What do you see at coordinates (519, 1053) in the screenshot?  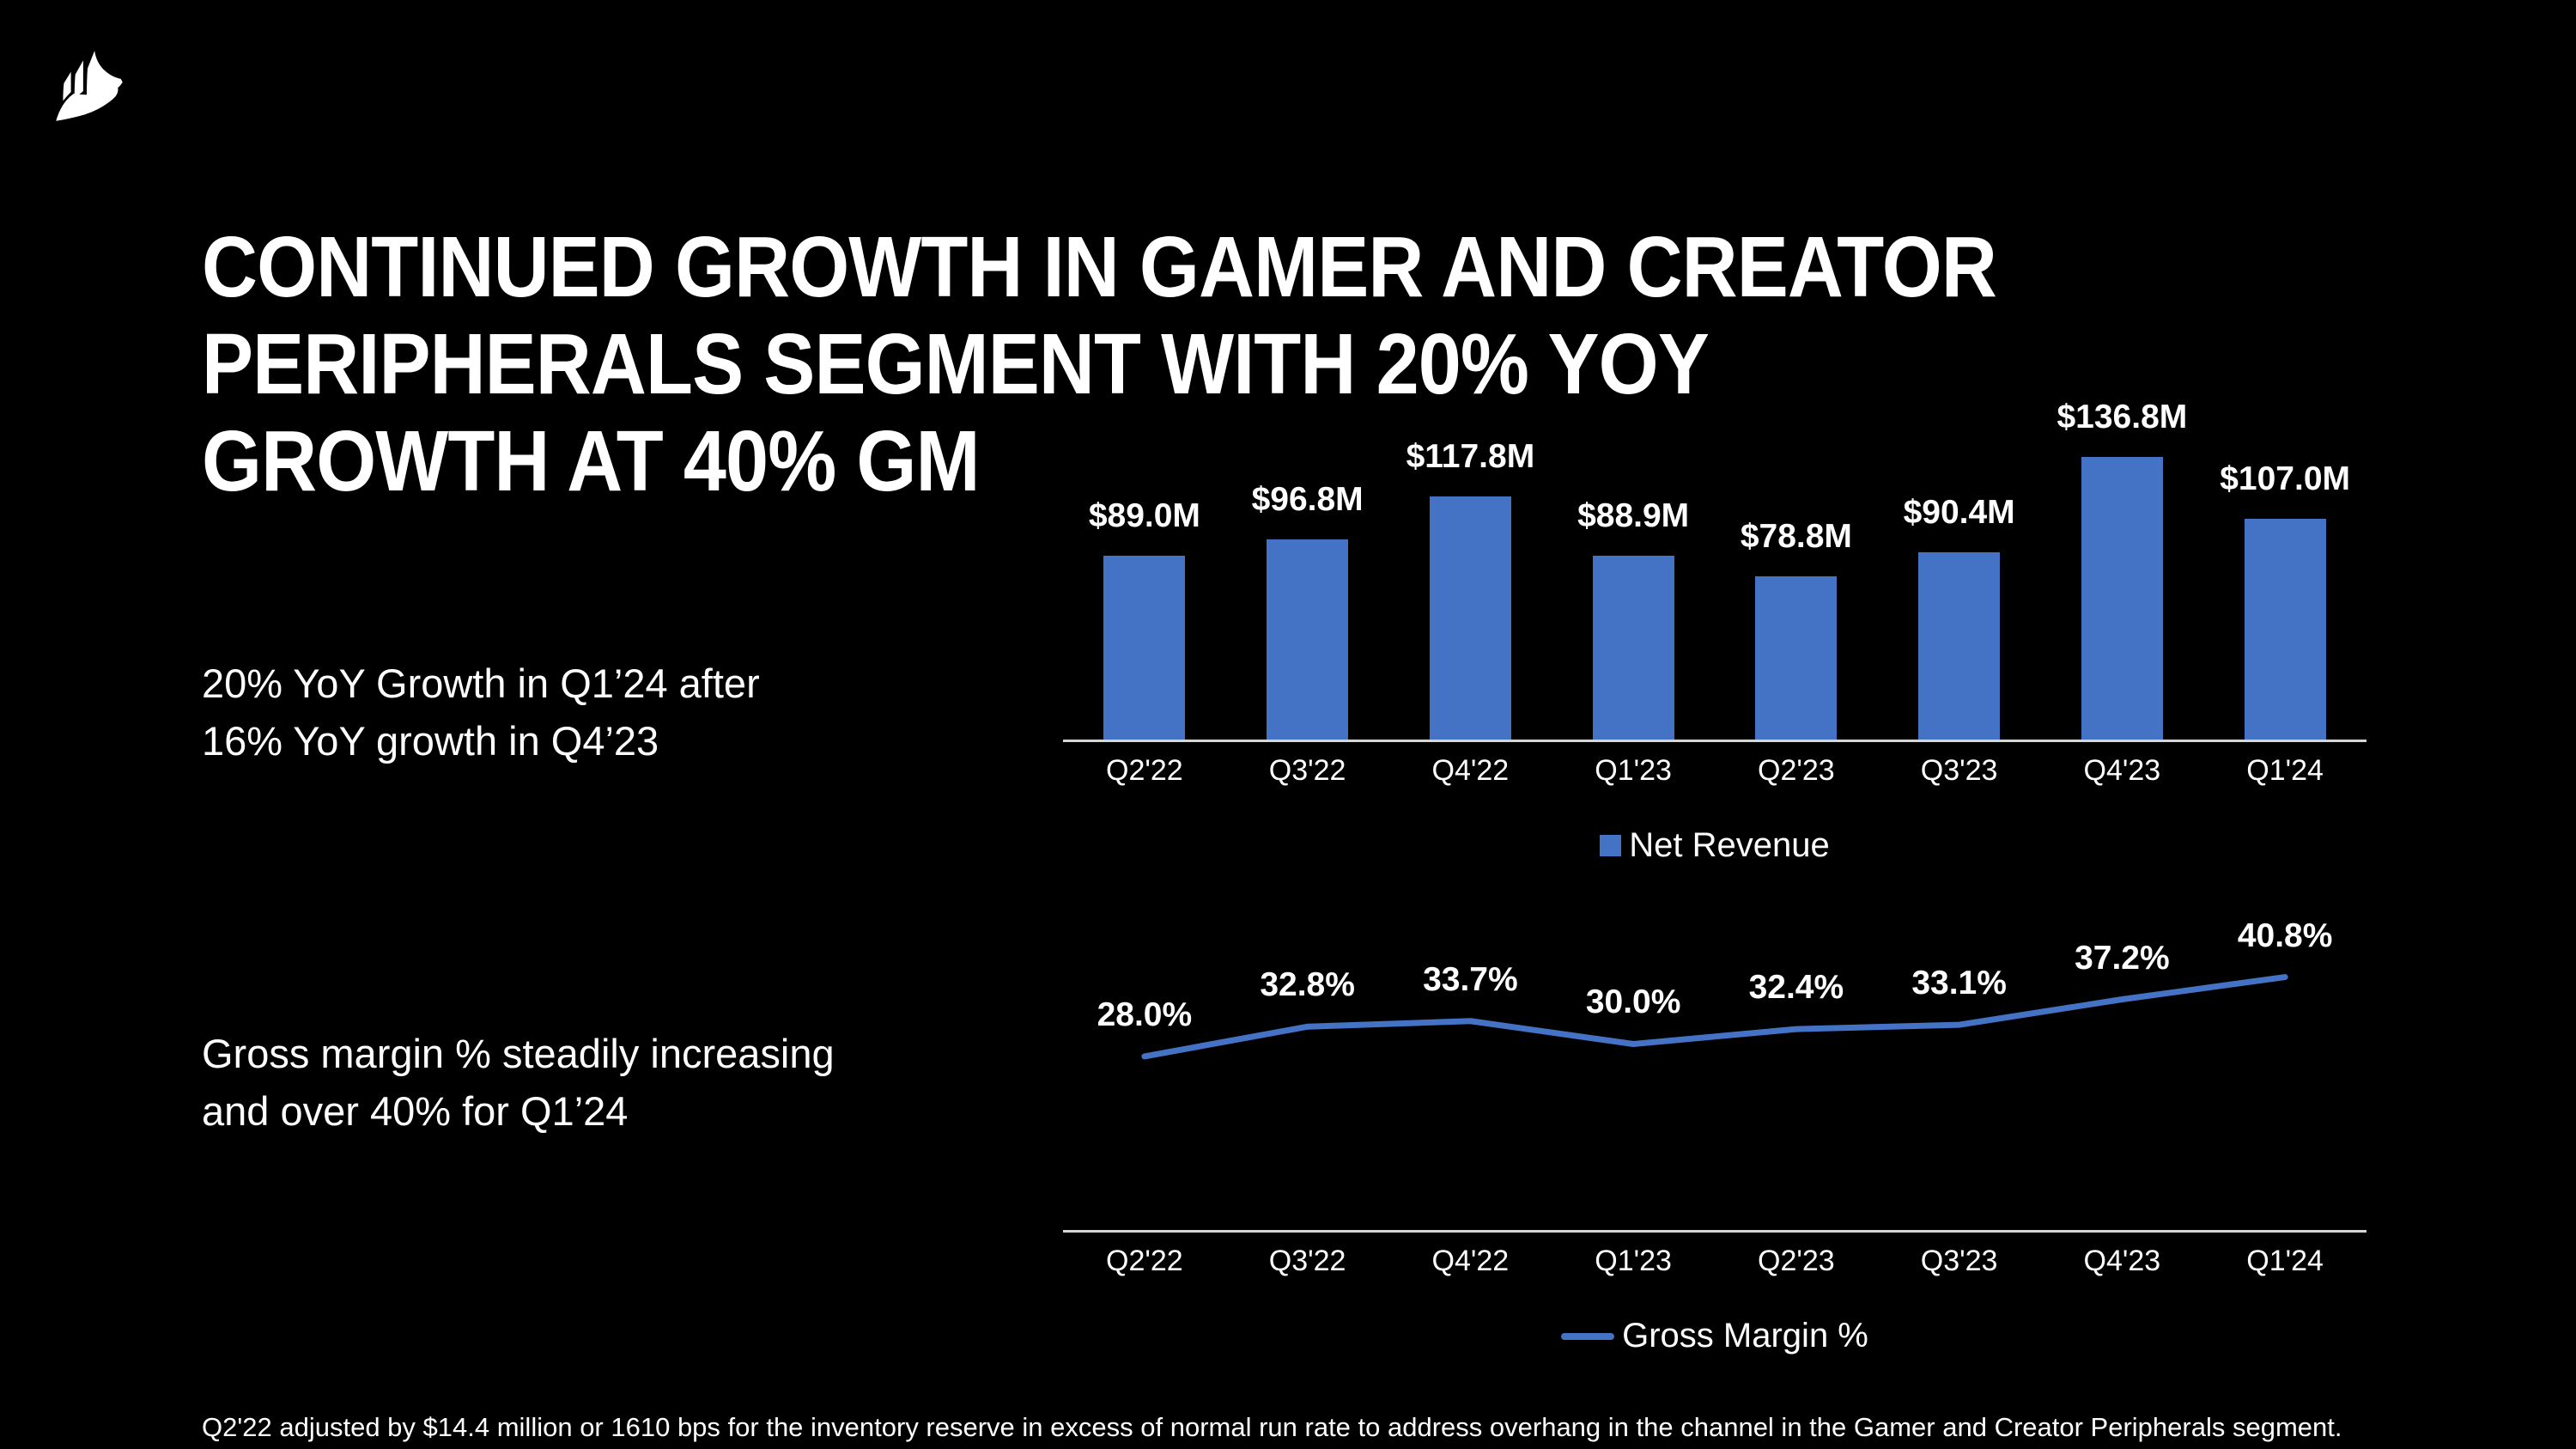 I see `margin-callout-line-1: Gross margin % steadily increasing` at bounding box center [519, 1053].